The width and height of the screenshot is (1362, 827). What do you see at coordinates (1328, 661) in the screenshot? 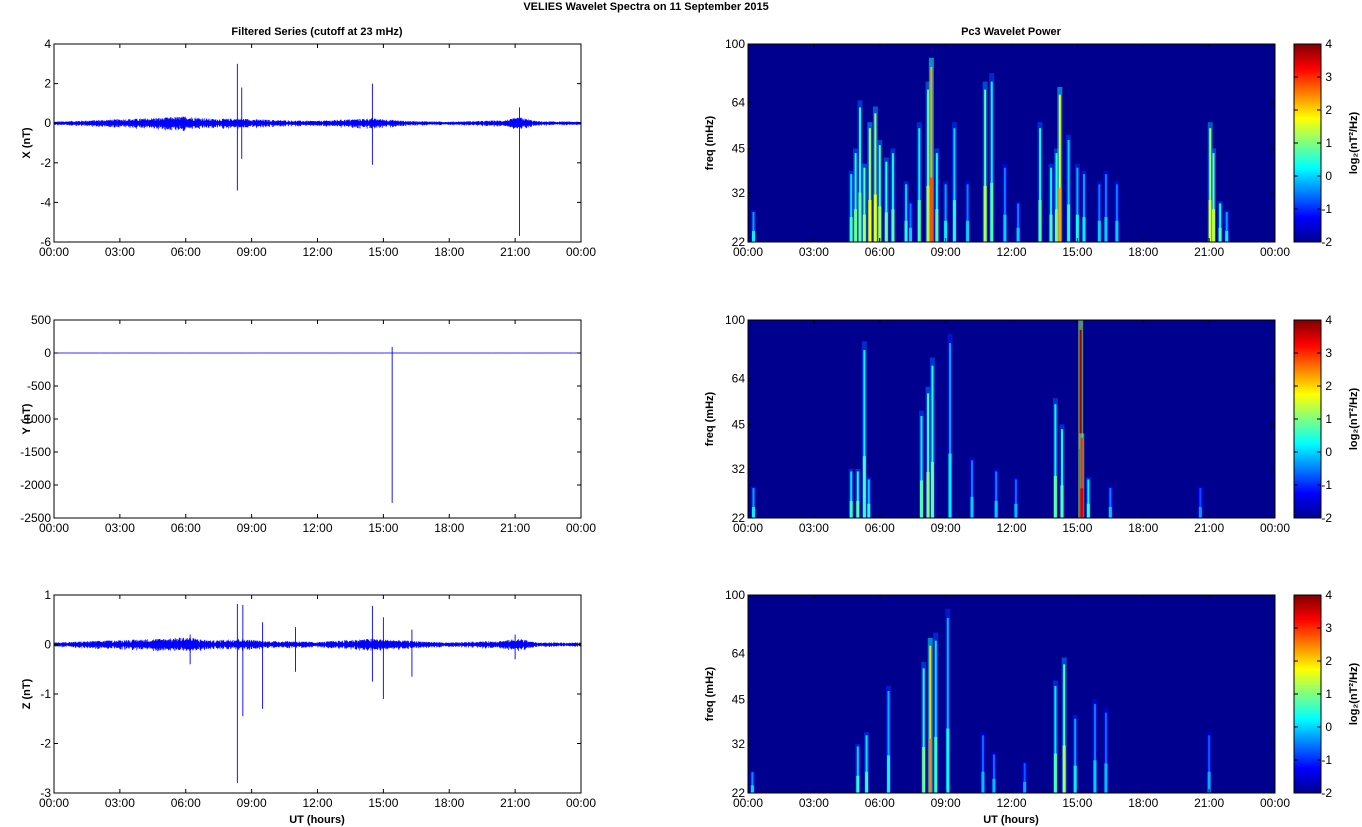
I see `colorbar-tick-label: 2` at bounding box center [1328, 661].